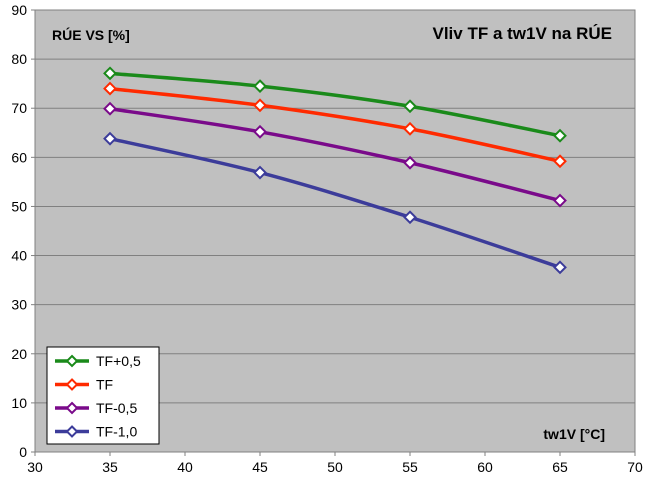  I want to click on y-tick-label: 80, so click(19, 59).